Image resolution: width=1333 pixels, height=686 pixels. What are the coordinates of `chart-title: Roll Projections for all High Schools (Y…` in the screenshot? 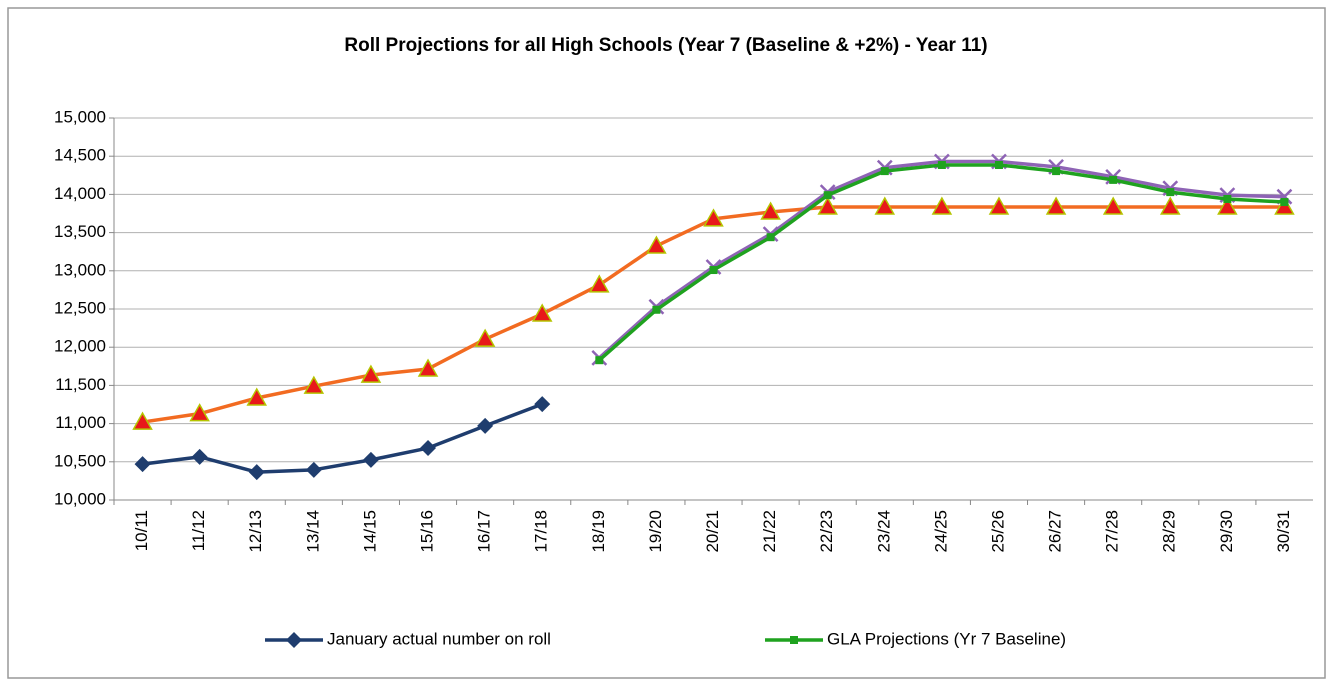 It's located at (665, 45).